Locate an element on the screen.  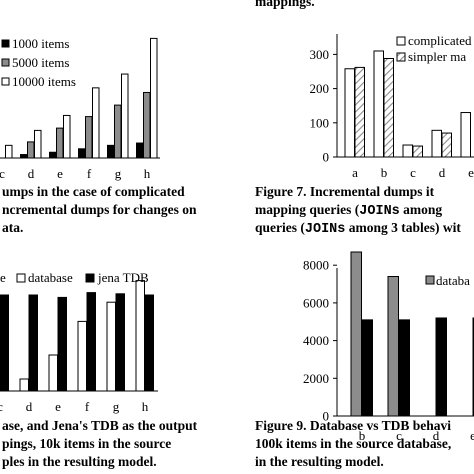
bl-x-tick-c: c is located at coordinates (1, 406).